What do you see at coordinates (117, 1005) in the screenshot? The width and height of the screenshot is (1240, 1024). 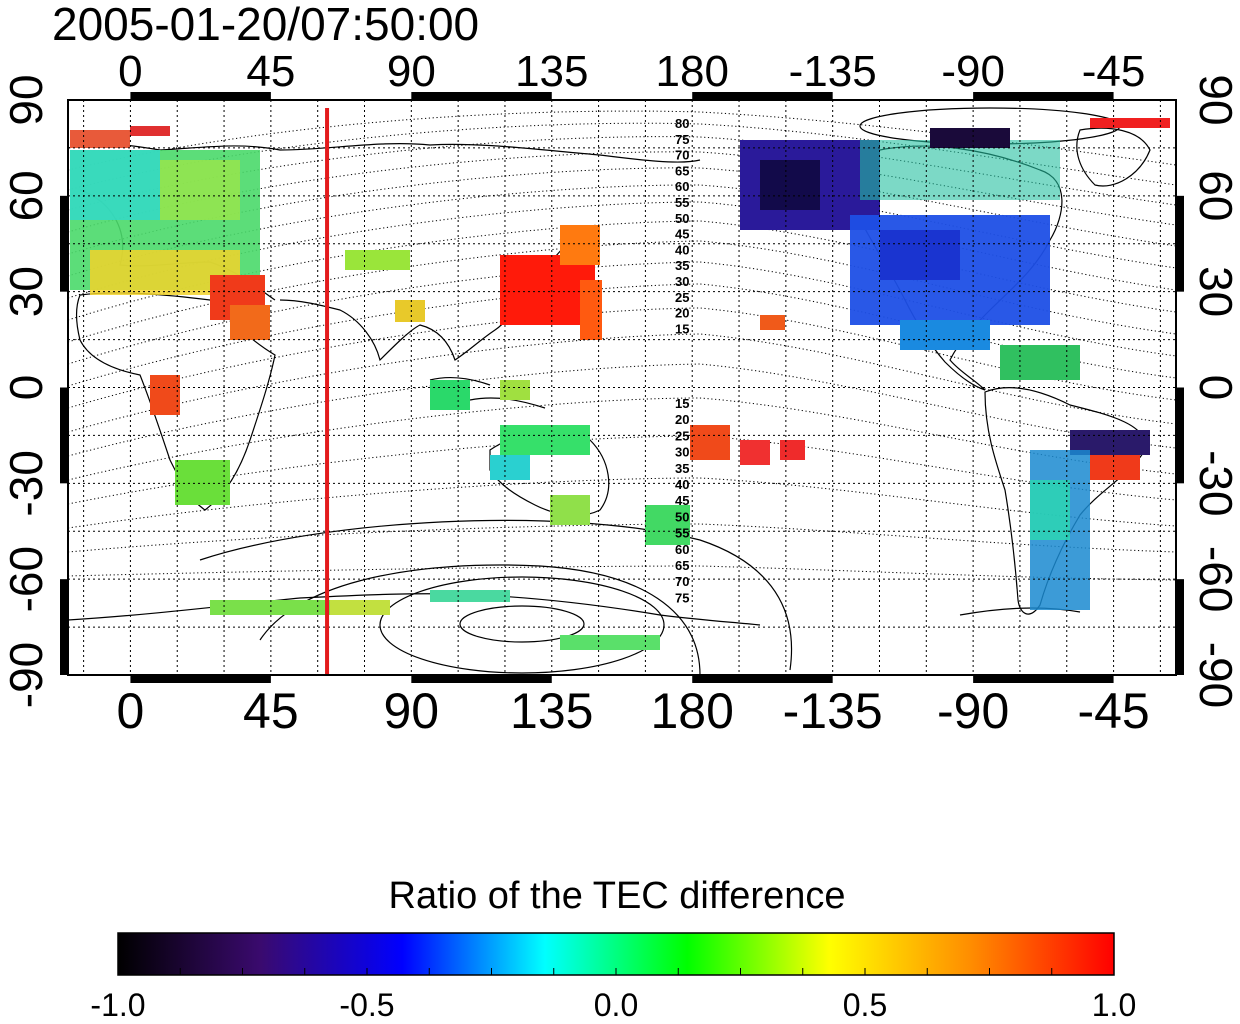 I see `colorbar-tick-label: -1.0` at bounding box center [117, 1005].